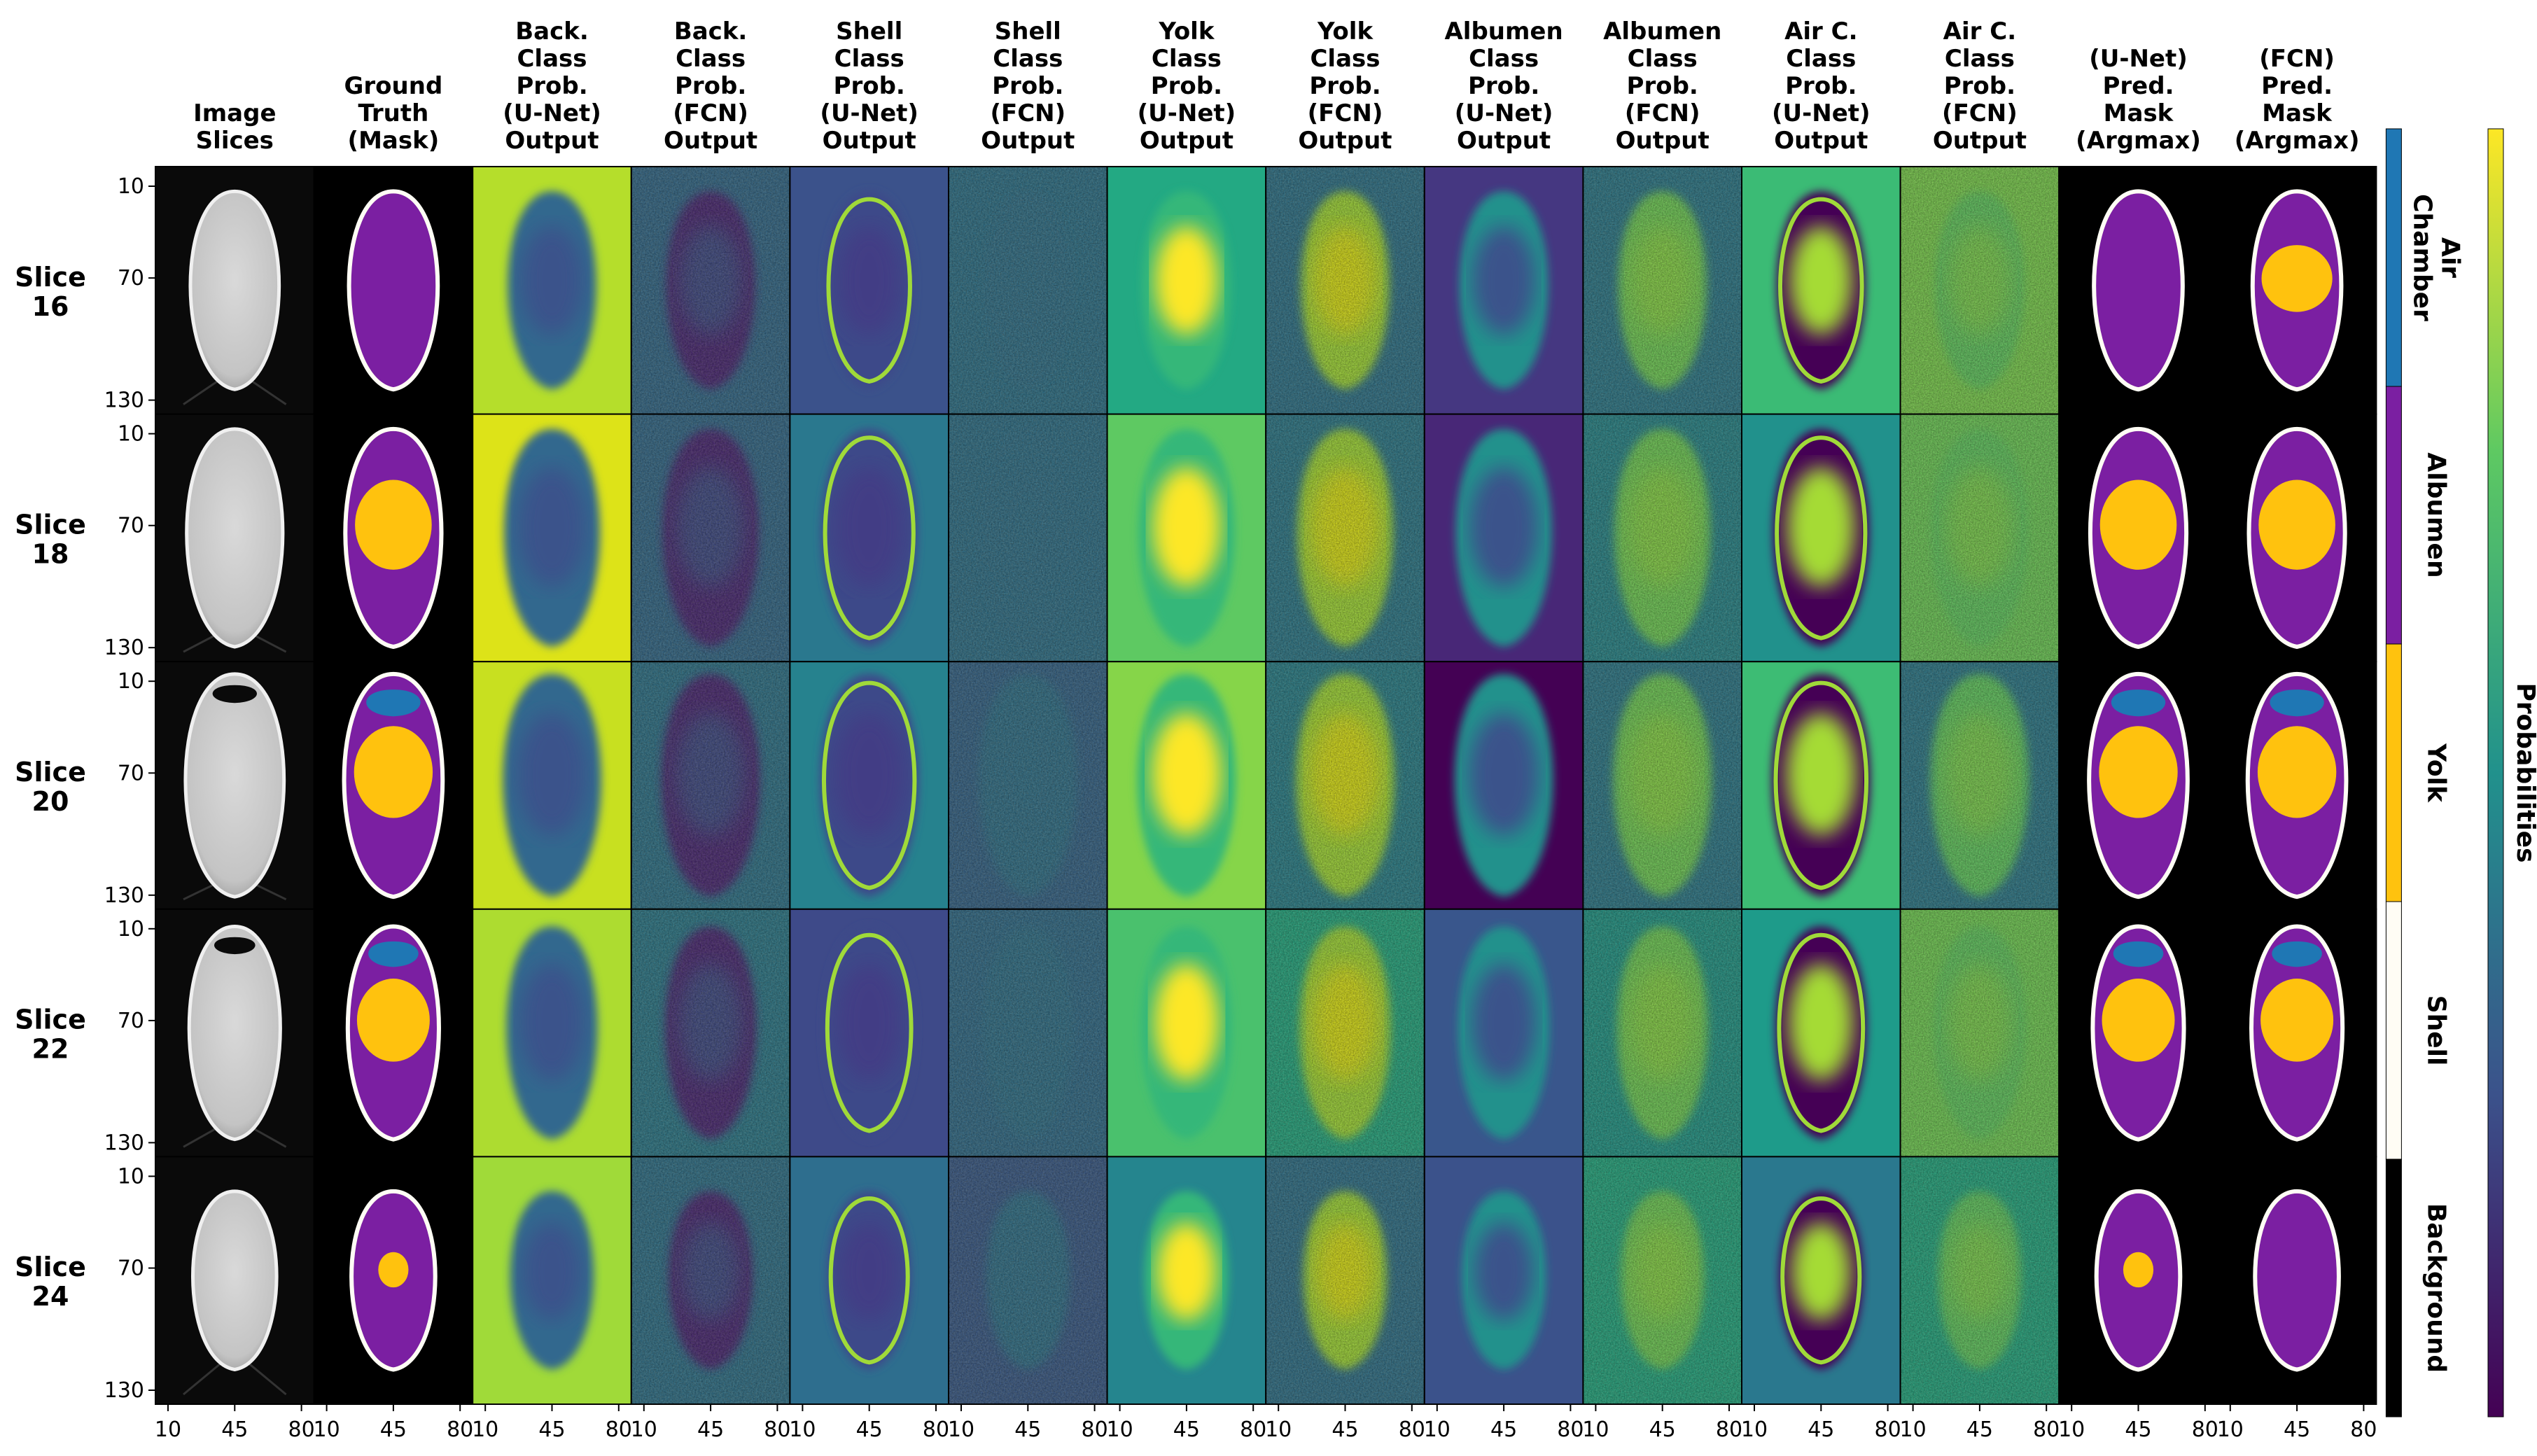  I want to click on colorbar-gradient, so click(2496, 773).